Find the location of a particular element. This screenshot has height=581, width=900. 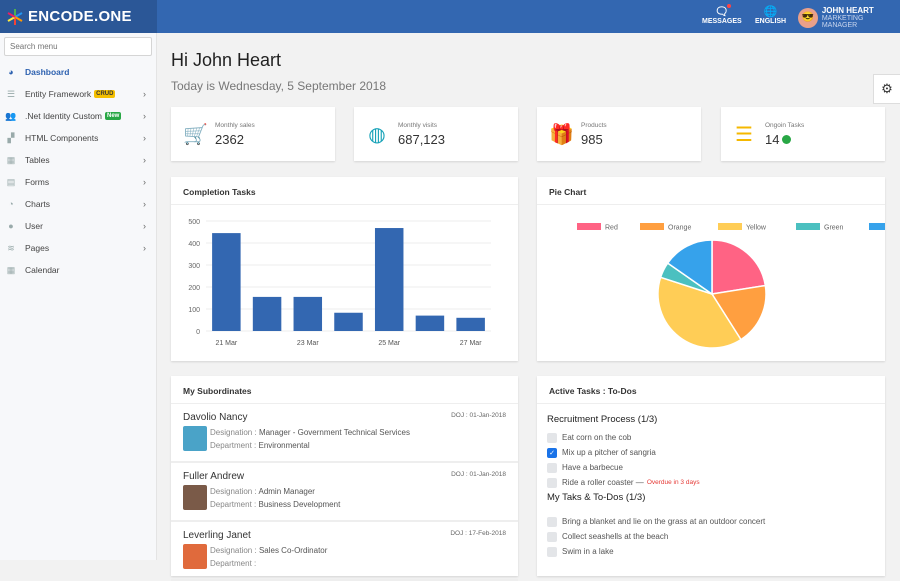

pie-chart-card: Pie Chart RedOrangeYellowGreenBlue is located at coordinates (718, 269).